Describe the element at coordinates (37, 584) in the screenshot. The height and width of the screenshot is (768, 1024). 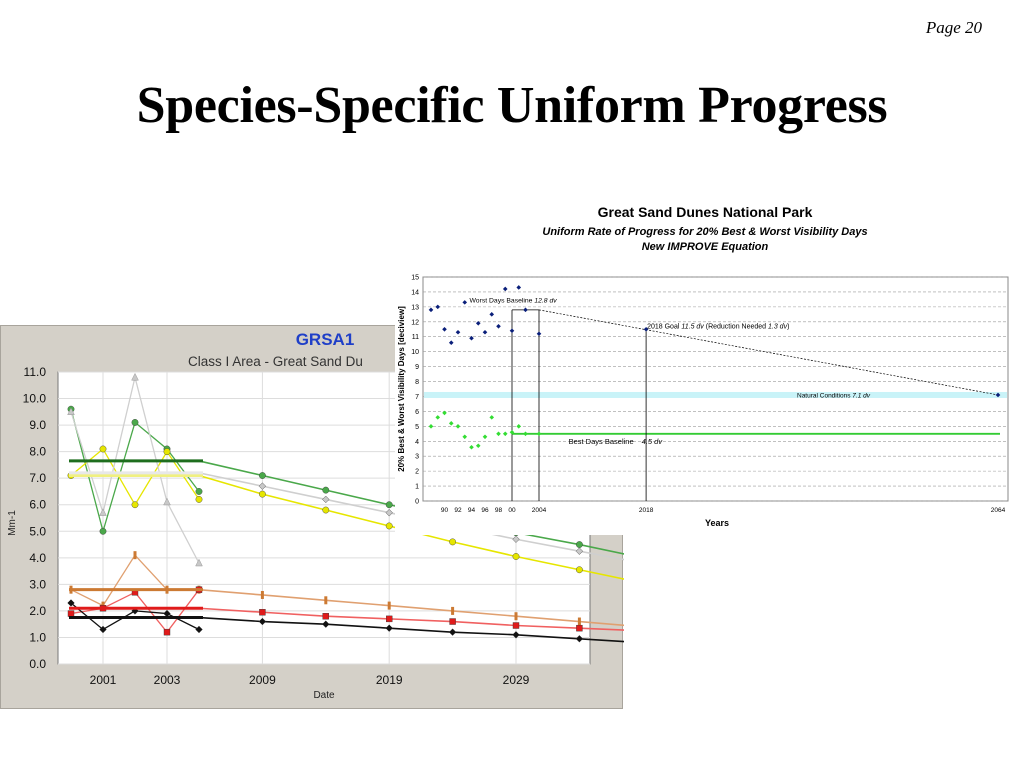
I see `grsa1-y-tick-label: 3.0` at that location.